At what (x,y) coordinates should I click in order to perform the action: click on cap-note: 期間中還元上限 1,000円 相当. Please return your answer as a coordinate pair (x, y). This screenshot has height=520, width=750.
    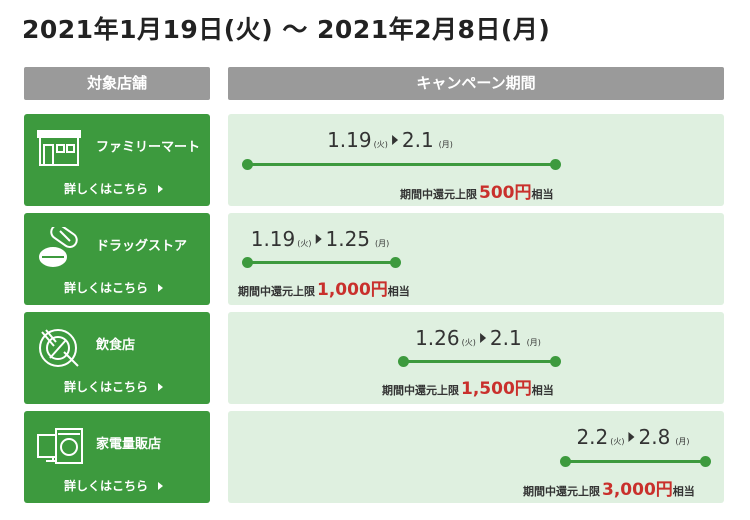
    Looking at the image, I should click on (324, 287).